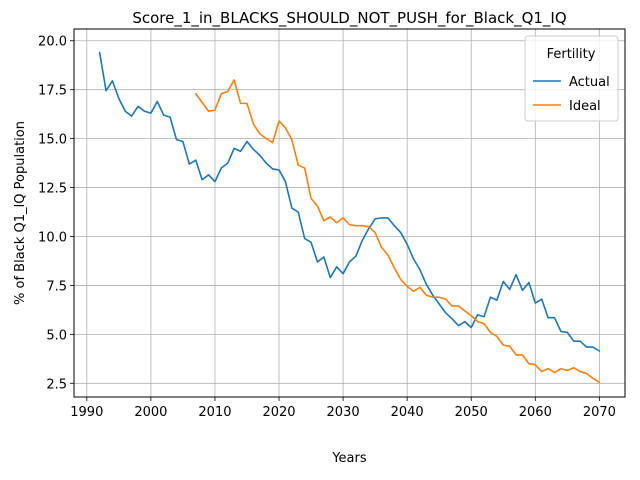 The height and width of the screenshot is (480, 640). I want to click on x-tick-label: 2000, so click(150, 412).